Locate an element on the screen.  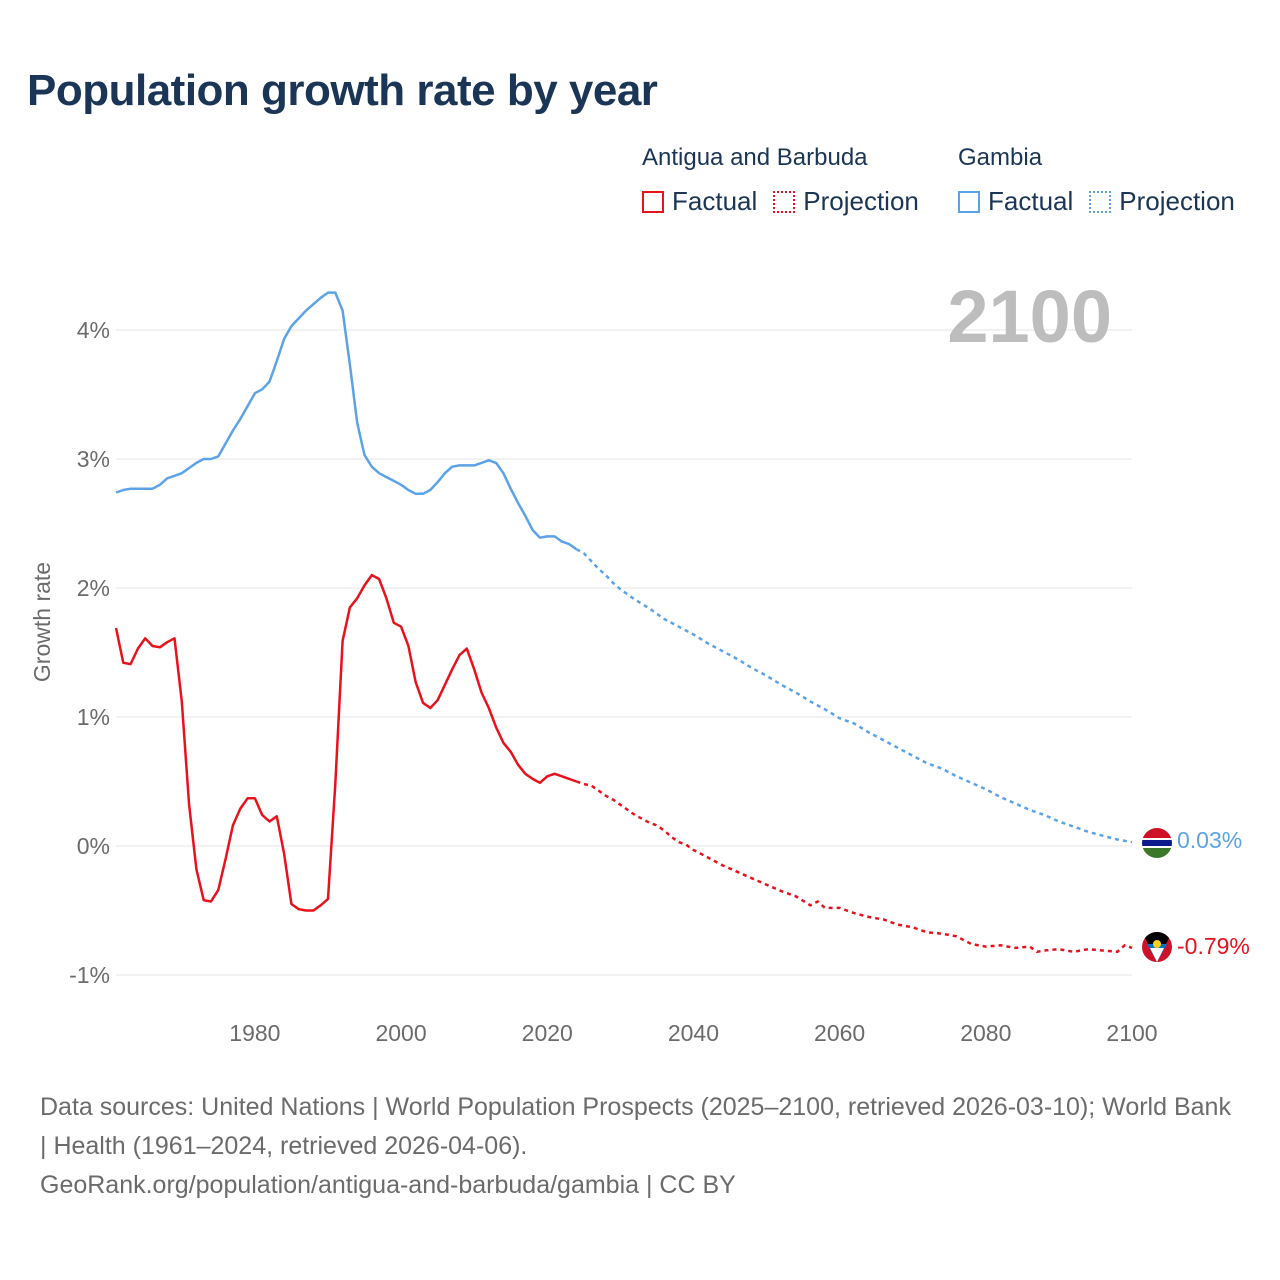
series-line-antigua-factual is located at coordinates (345, 742).